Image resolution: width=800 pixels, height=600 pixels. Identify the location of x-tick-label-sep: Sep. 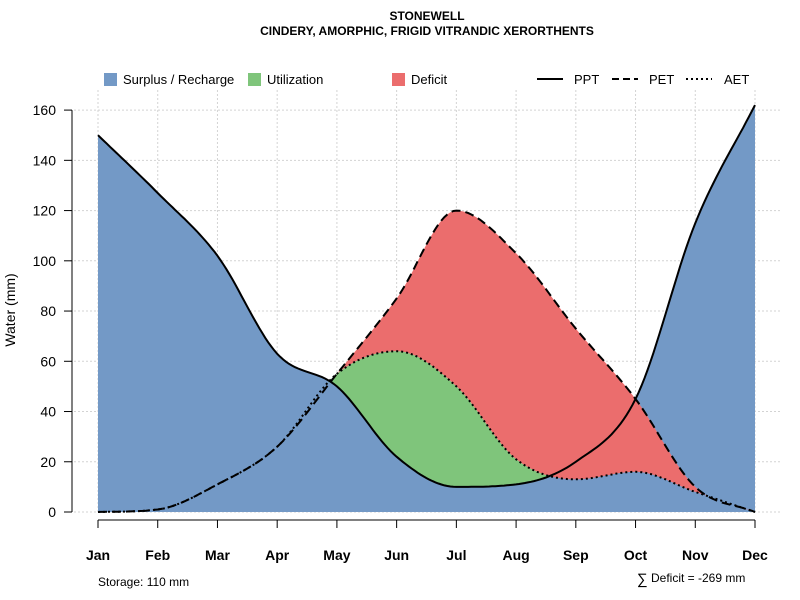
(576, 555).